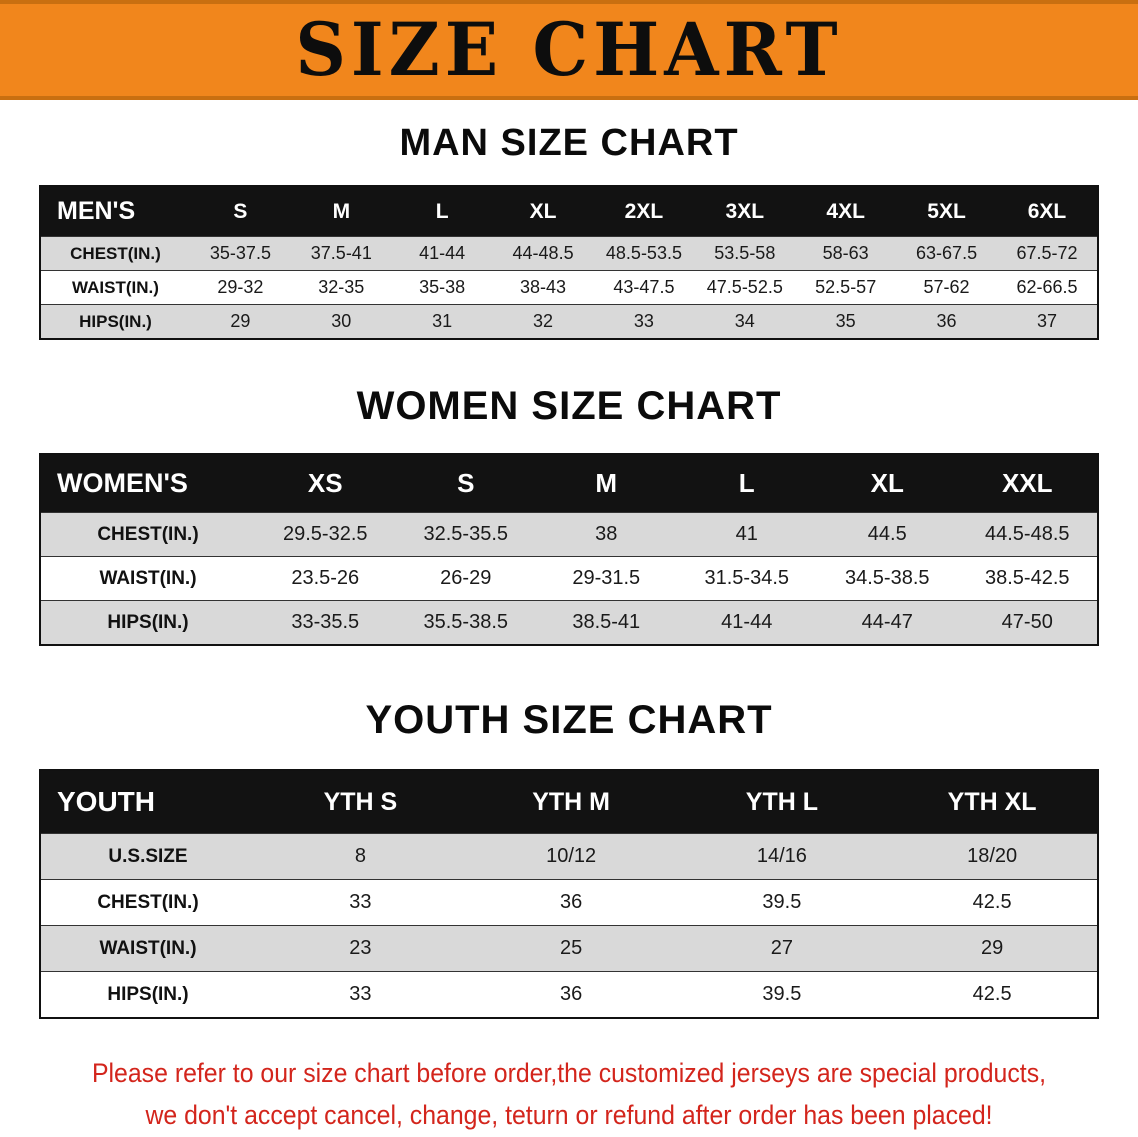 This screenshot has height=1137, width=1138. What do you see at coordinates (992, 902) in the screenshot?
I see `size-value-cell: 42.5` at bounding box center [992, 902].